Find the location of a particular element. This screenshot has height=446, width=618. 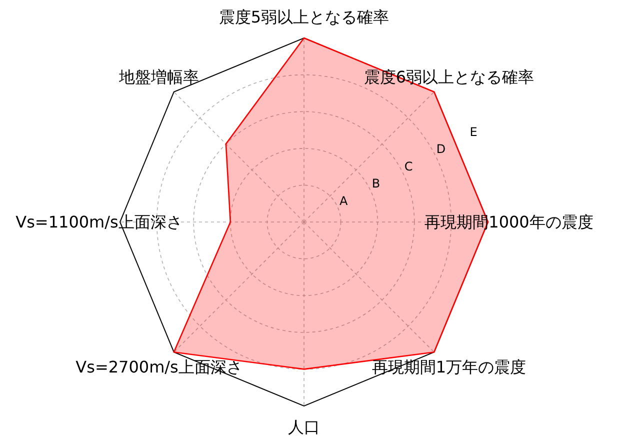

spoke-label: 震度5弱以上となる確率 is located at coordinates (304, 17).